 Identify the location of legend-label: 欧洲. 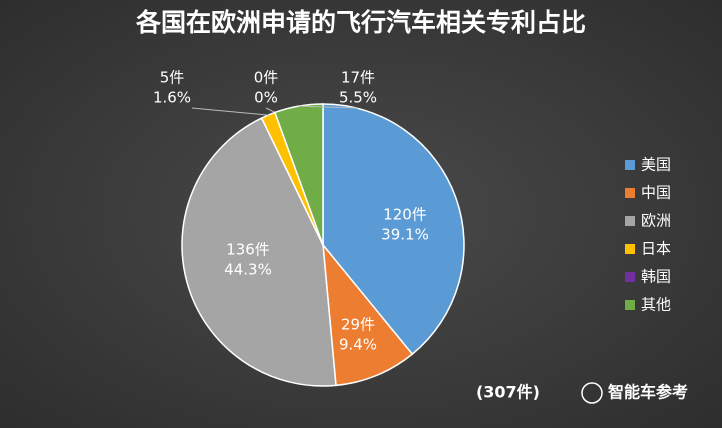
(656, 221).